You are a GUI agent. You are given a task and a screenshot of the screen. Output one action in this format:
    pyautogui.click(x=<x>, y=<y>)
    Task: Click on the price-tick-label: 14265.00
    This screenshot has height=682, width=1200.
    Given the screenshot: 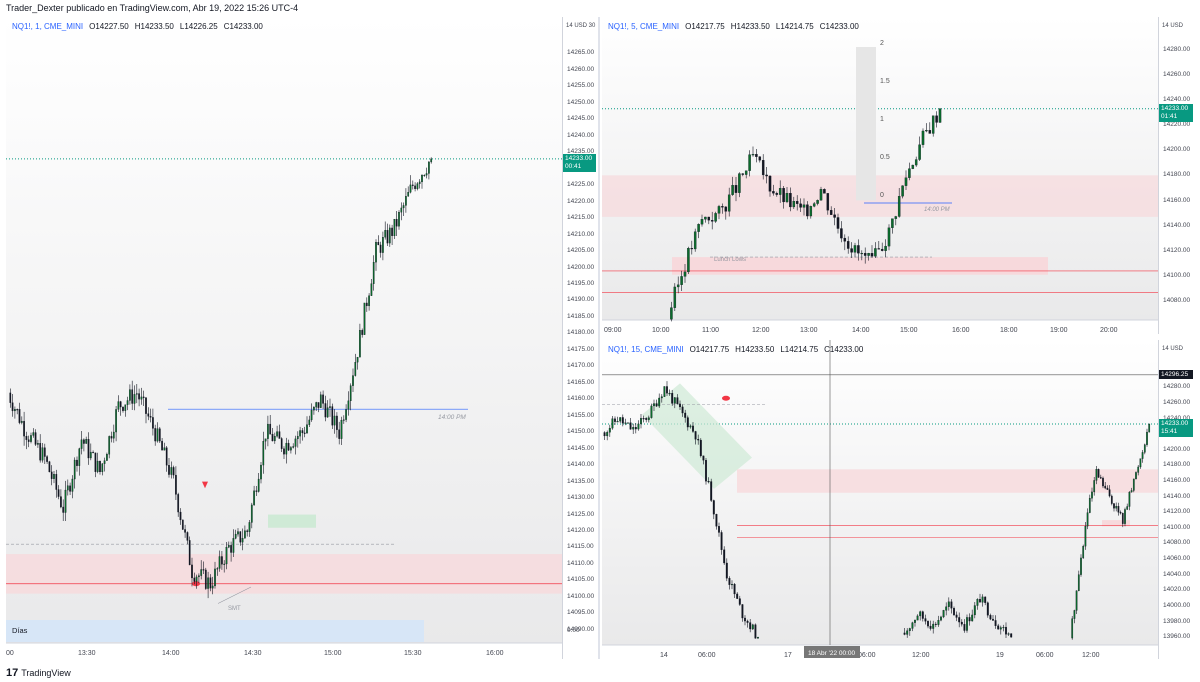 What is the action you would take?
    pyautogui.click(x=581, y=53)
    